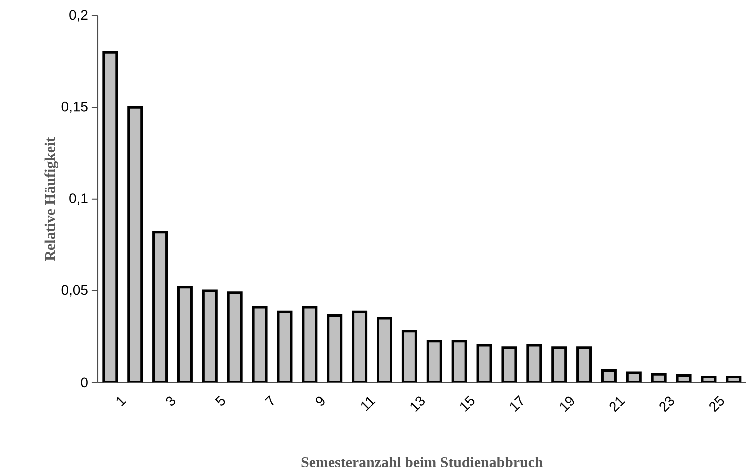  Describe the element at coordinates (171, 401) in the screenshot. I see `x-tick-label: 3` at that location.